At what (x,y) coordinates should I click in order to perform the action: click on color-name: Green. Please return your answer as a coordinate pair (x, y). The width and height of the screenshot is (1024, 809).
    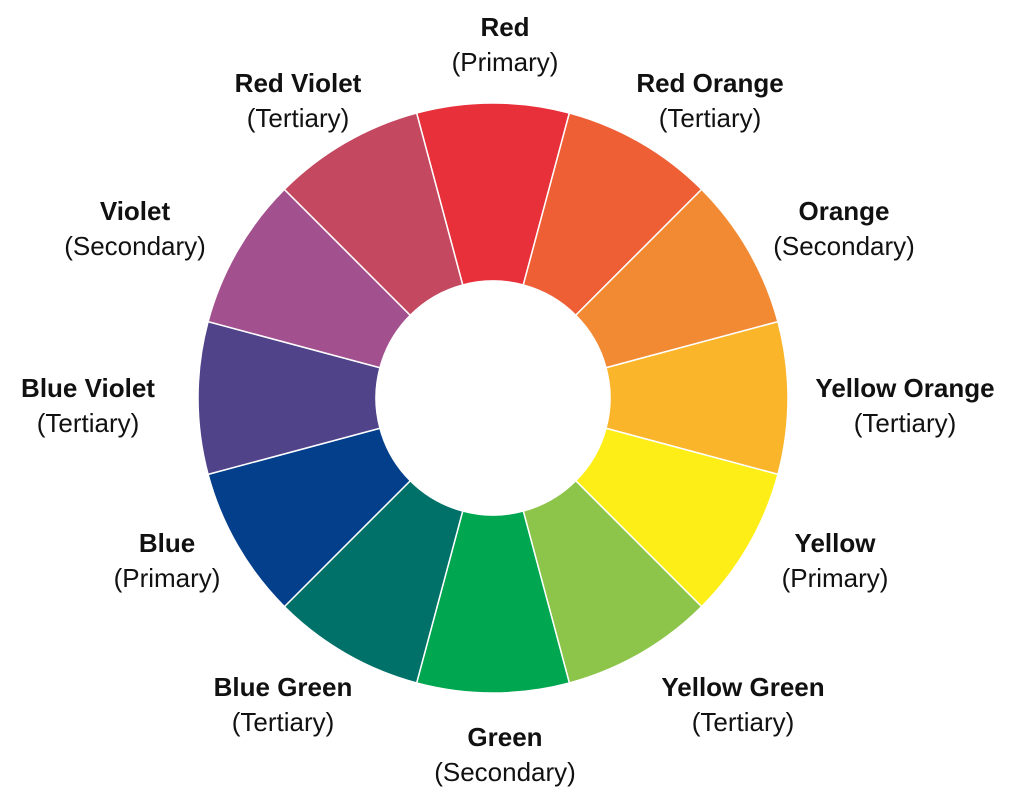
    Looking at the image, I should click on (505, 737).